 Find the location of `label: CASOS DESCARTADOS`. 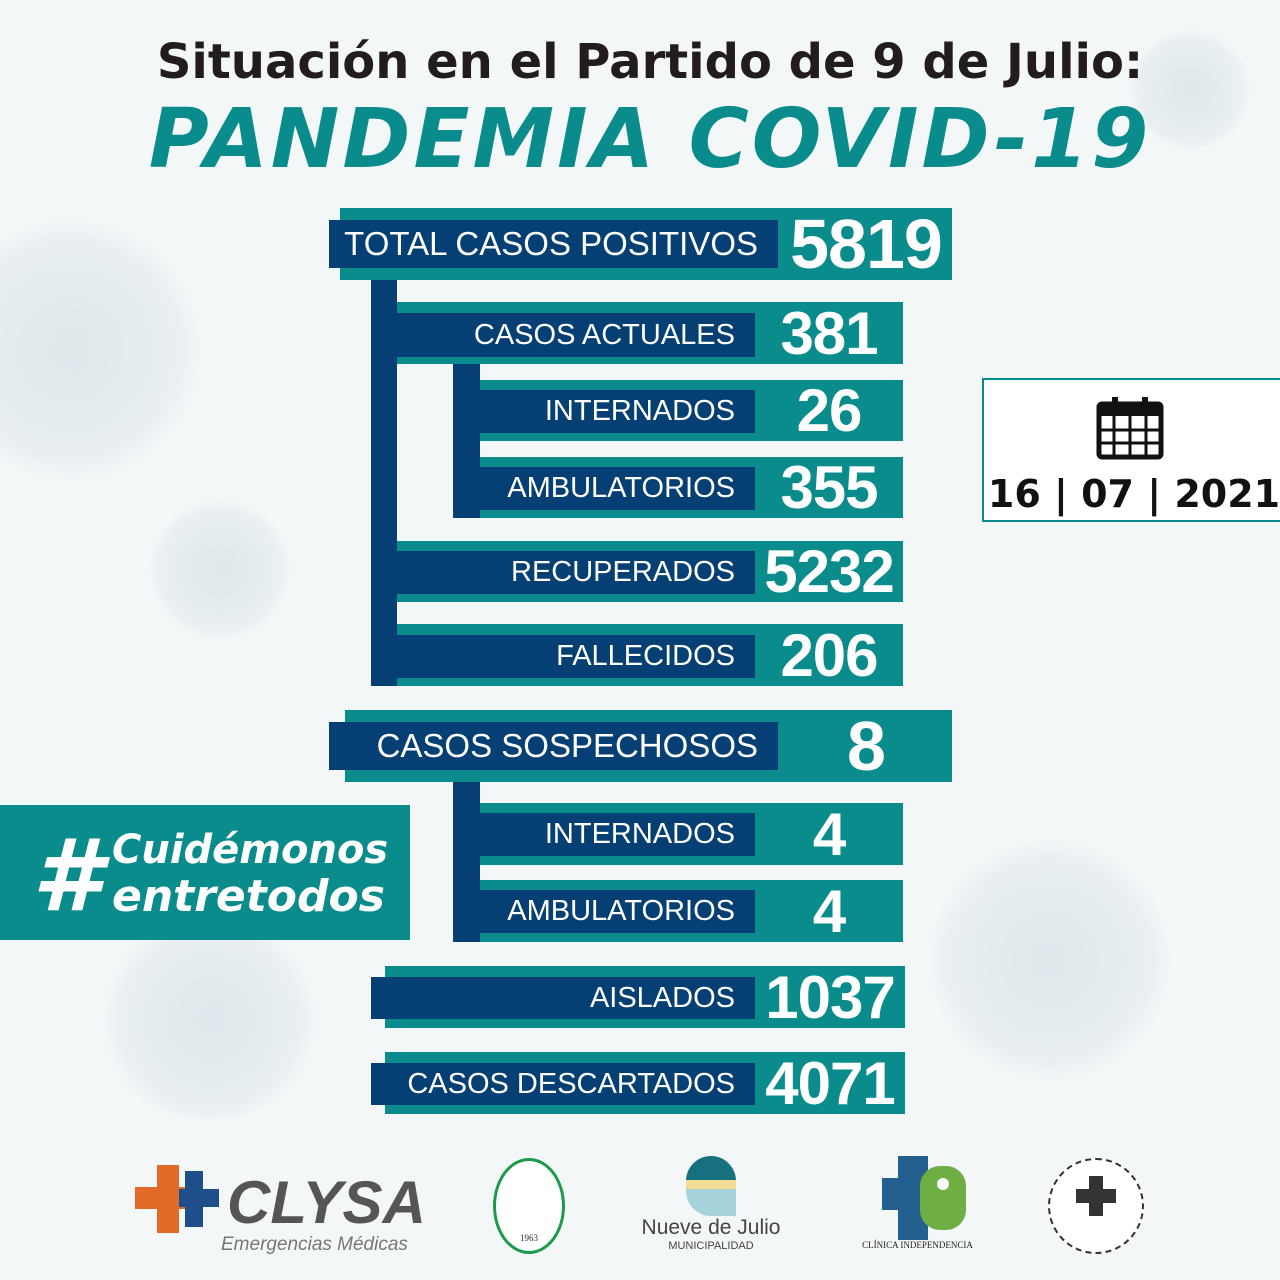

label: CASOS DESCARTADOS is located at coordinates (563, 1084).